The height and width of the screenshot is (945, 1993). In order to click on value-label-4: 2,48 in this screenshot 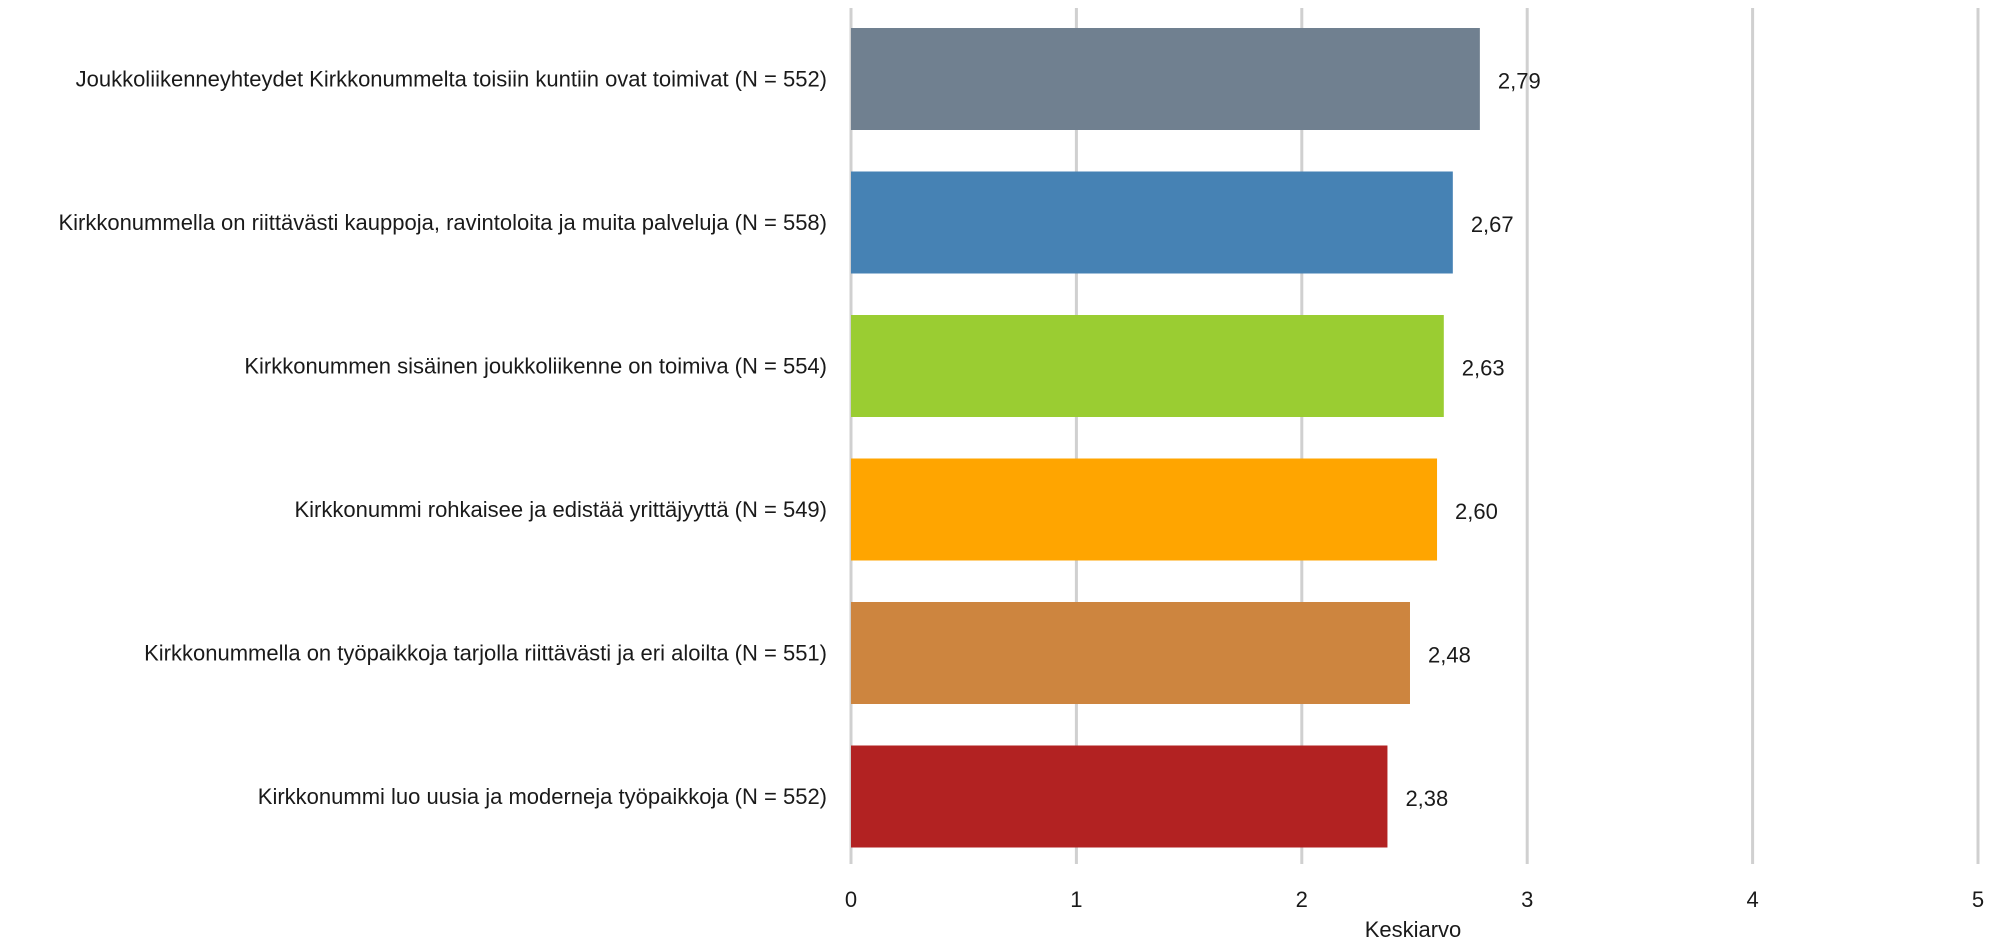, I will do `click(1449, 655)`.